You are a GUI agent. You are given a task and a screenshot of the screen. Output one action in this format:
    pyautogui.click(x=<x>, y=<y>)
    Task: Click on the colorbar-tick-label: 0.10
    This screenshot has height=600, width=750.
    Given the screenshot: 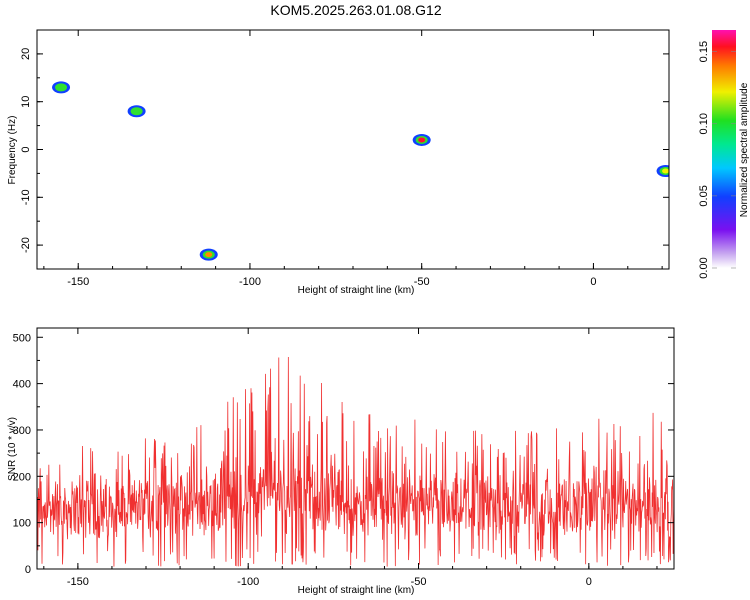 What is the action you would take?
    pyautogui.click(x=704, y=123)
    